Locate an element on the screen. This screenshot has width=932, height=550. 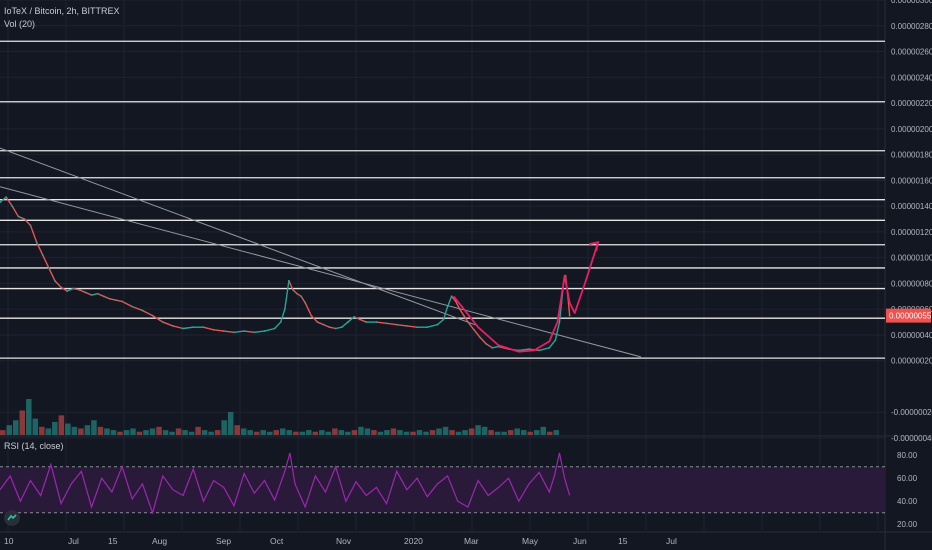
tradingview-logo-icon is located at coordinates (12, 518).